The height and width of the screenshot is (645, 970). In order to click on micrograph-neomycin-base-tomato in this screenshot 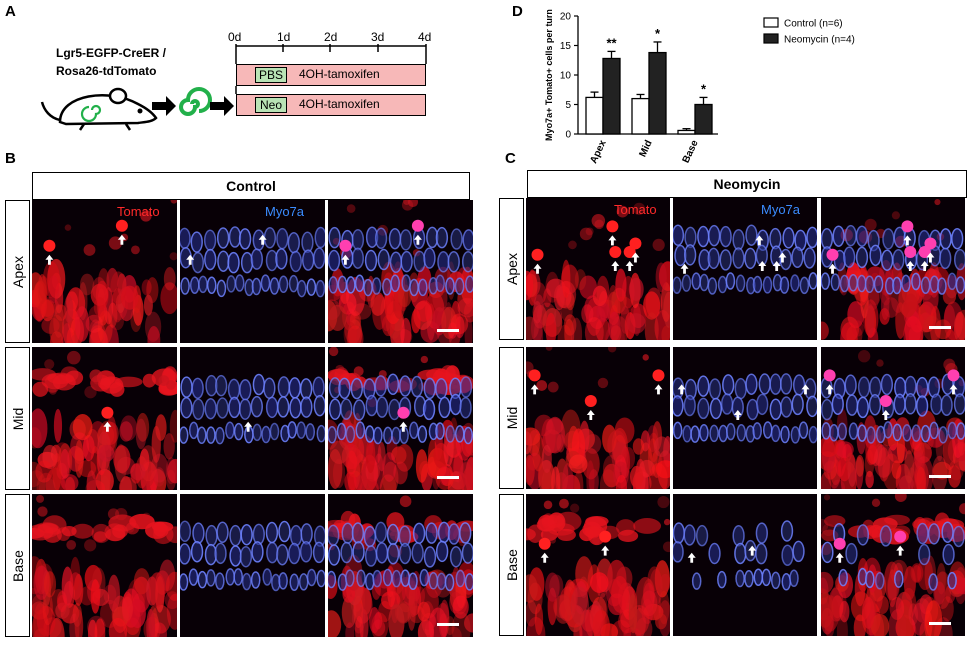, I will do `click(598, 565)`.